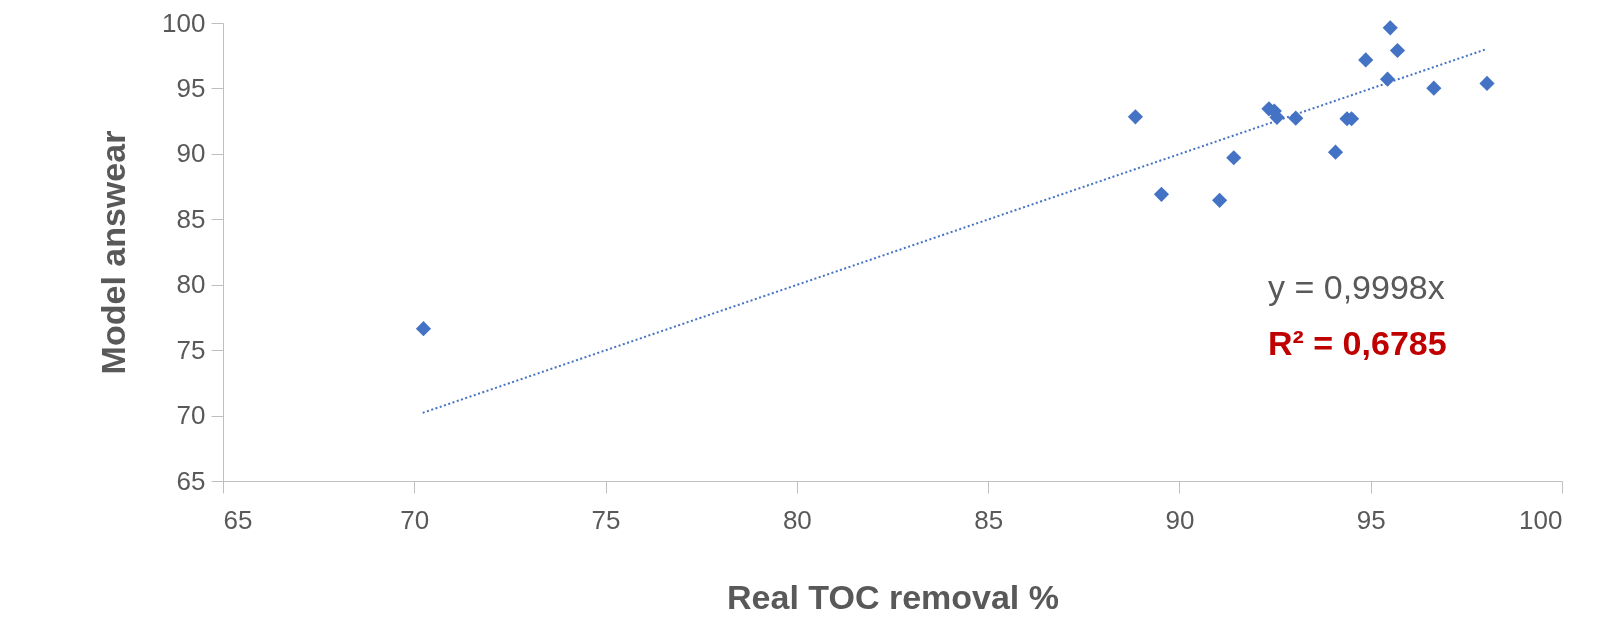 The width and height of the screenshot is (1598, 628). What do you see at coordinates (191, 284) in the screenshot?
I see `y-tick-label: 80` at bounding box center [191, 284].